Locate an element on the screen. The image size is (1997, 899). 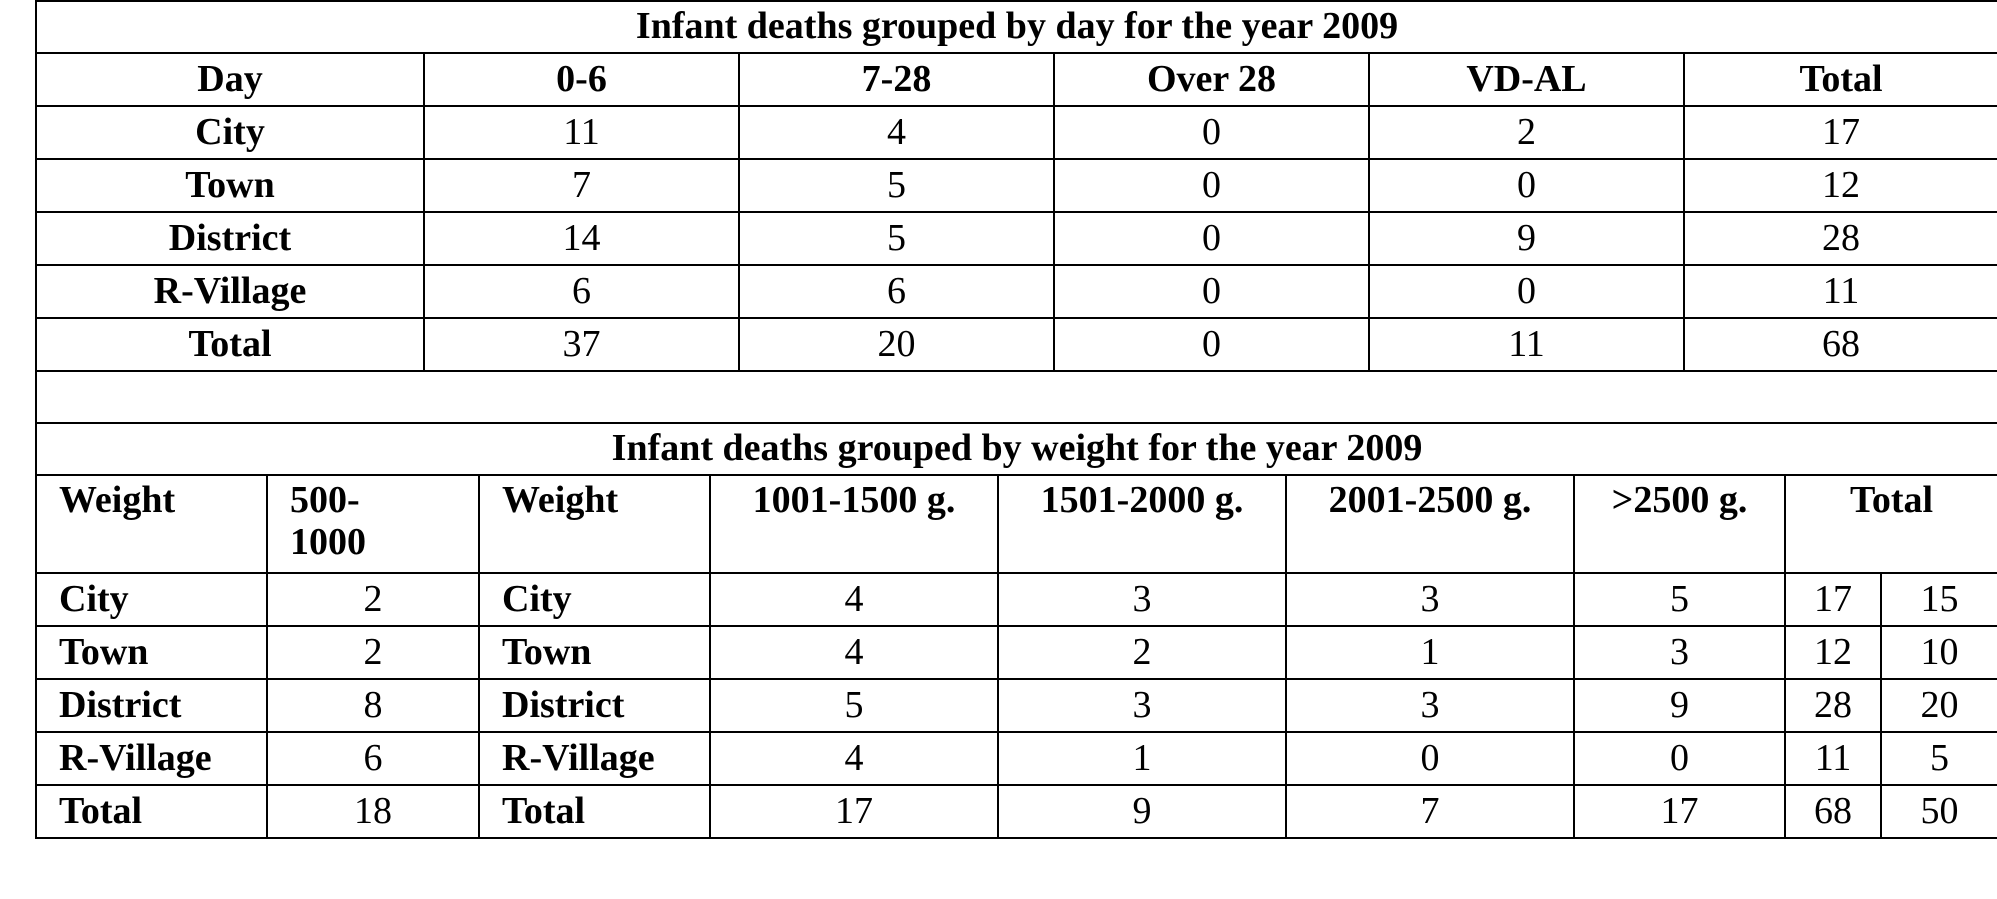
table-row: Total 18 Total 17 9 7 17 68 50 is located at coordinates (1016, 811).